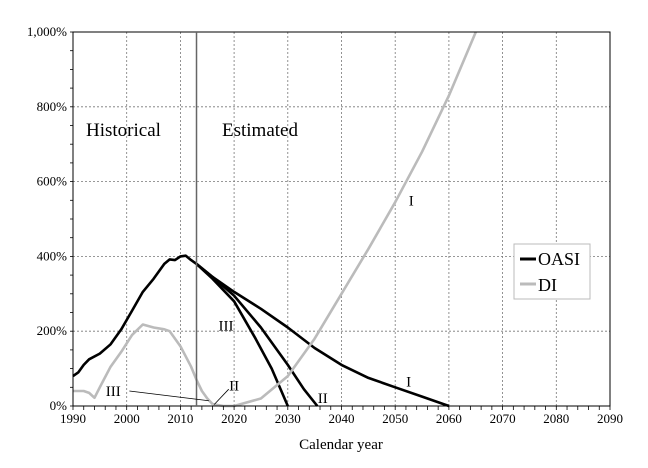 This screenshot has width=648, height=468. What do you see at coordinates (127, 418) in the screenshot?
I see `x-tick-label: 2000` at bounding box center [127, 418].